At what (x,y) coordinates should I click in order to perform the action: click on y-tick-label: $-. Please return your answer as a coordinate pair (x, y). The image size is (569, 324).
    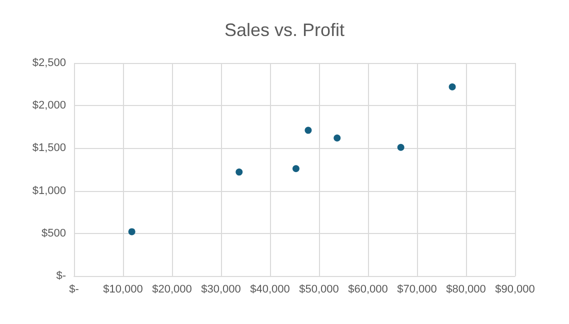
    Looking at the image, I should click on (61, 276).